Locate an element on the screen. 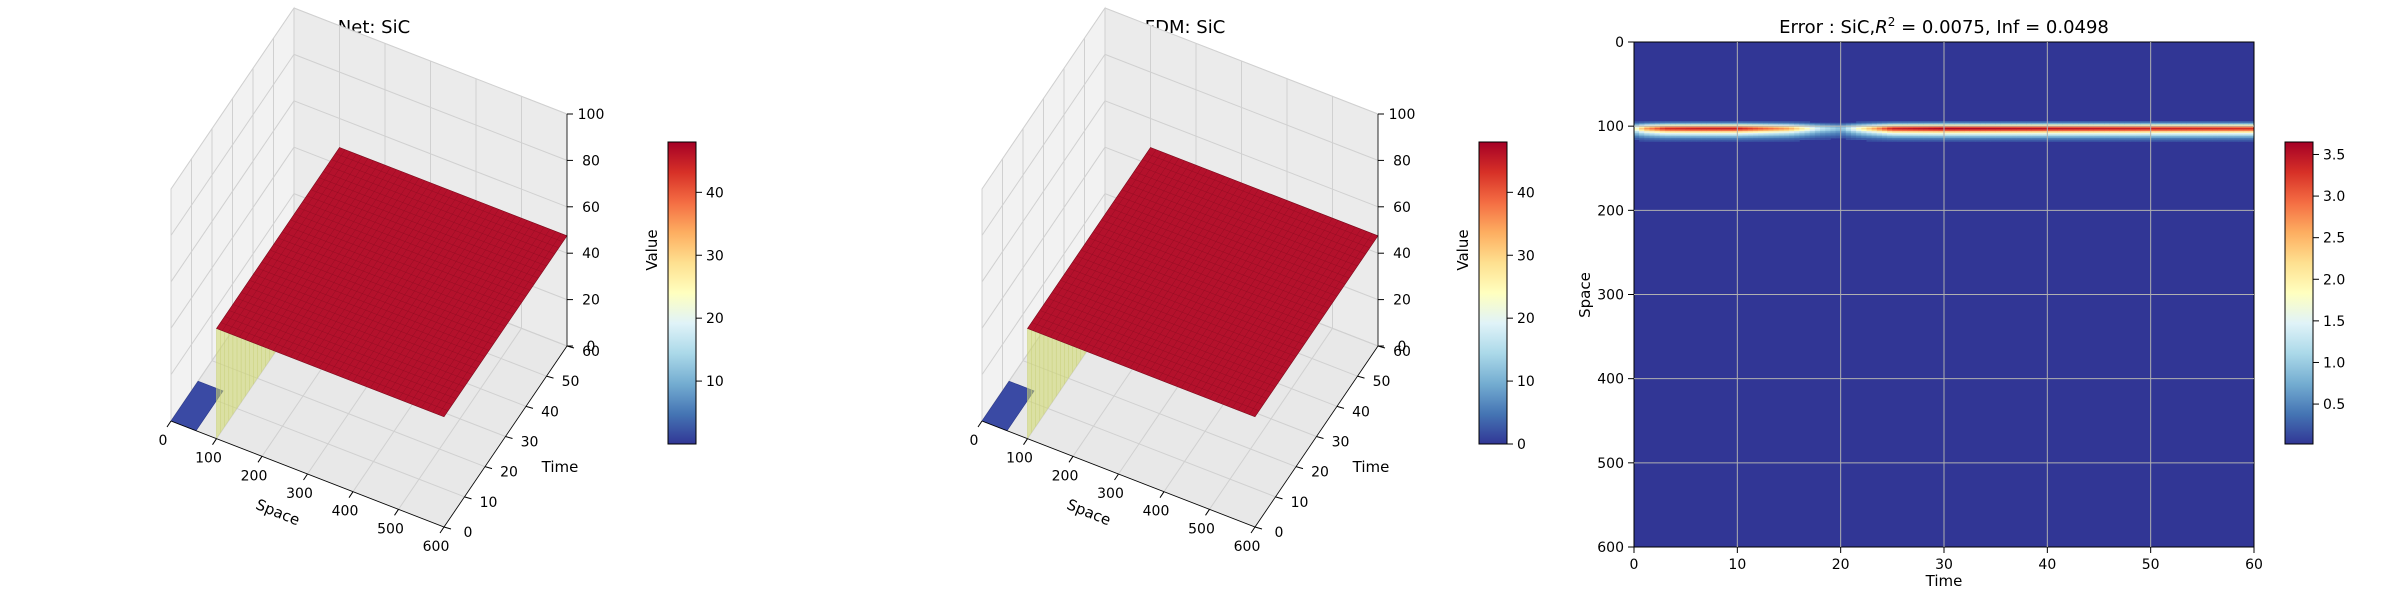 This screenshot has height=600, width=2400. error-time-tick-label: 40 is located at coordinates (2047, 565).